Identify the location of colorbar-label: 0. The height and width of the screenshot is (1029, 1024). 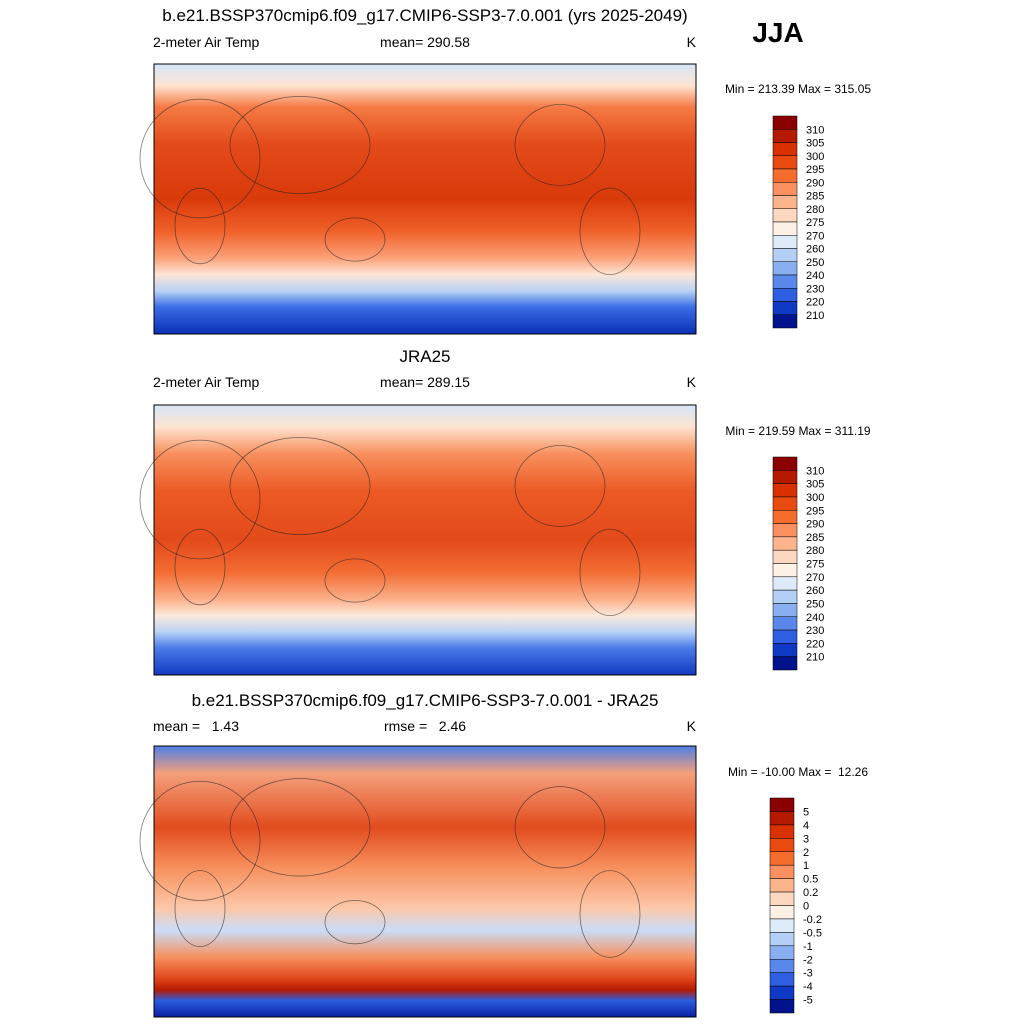
(806, 907).